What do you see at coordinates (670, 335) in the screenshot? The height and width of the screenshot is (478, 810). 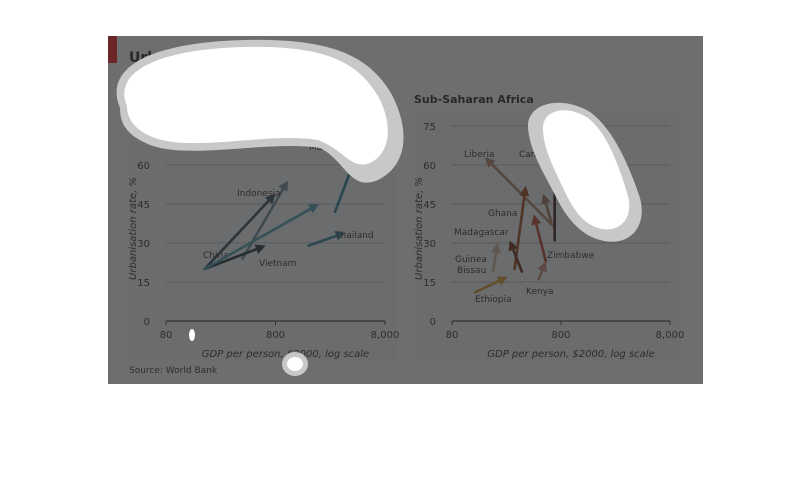 I see `x-tick-label: 8,000` at bounding box center [670, 335].